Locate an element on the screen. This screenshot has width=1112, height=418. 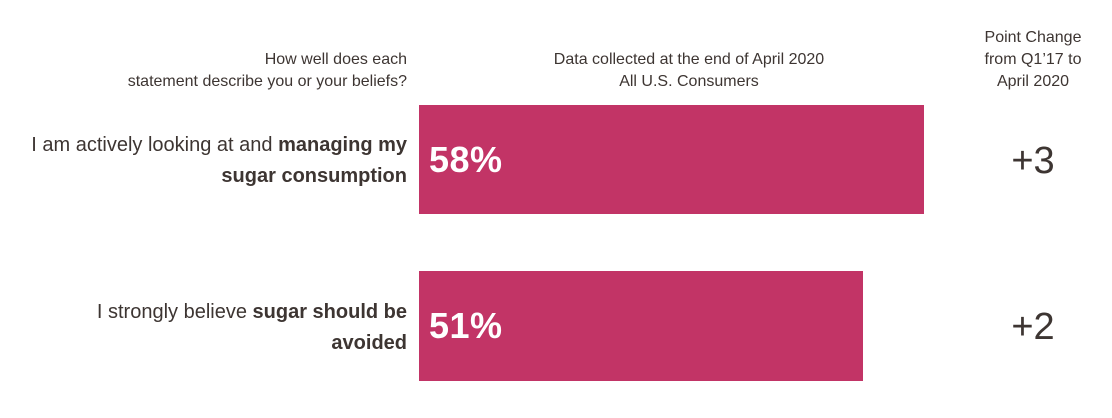
change-header-line-1: Point Change is located at coordinates (1033, 37).